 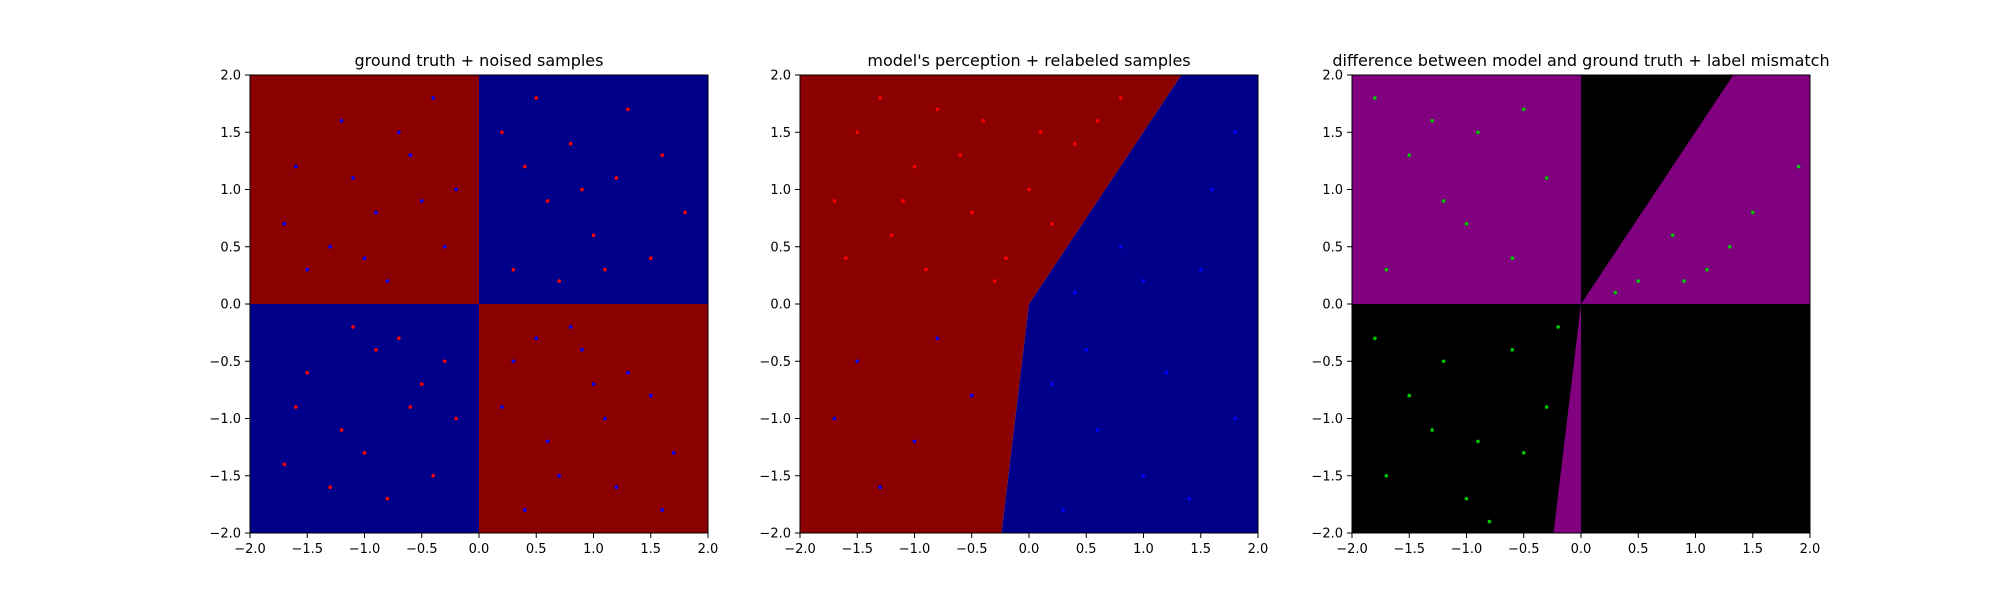 What do you see at coordinates (1327, 476) in the screenshot?
I see `y-tick-label: −1.5` at bounding box center [1327, 476].